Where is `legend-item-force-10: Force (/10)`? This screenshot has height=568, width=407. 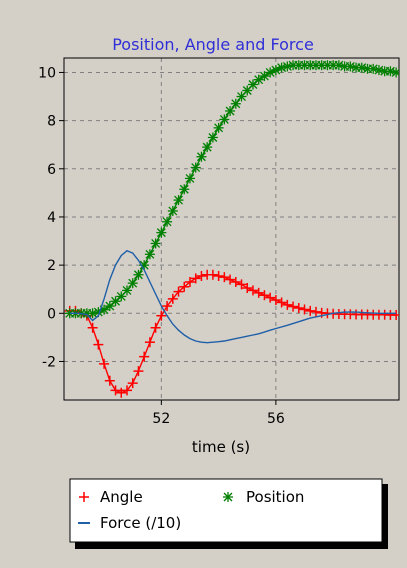 legend-item-force-10: Force (/10) is located at coordinates (129, 523).